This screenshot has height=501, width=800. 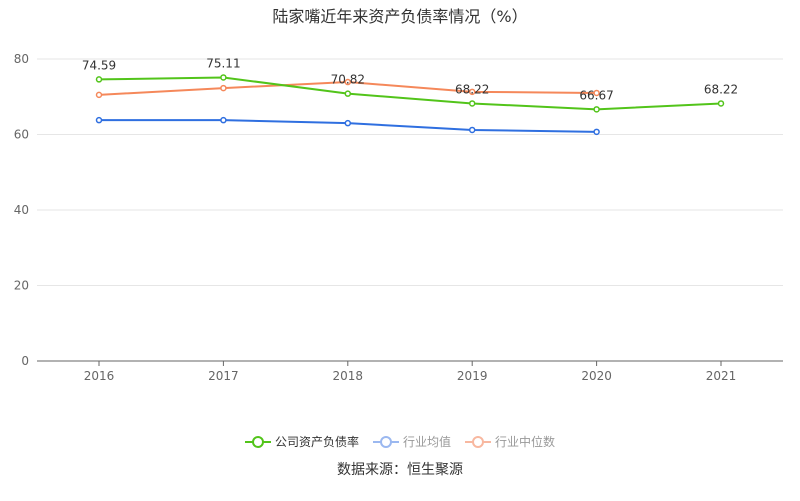 What do you see at coordinates (426, 442) in the screenshot?
I see `legend-label: 行业均值` at bounding box center [426, 442].